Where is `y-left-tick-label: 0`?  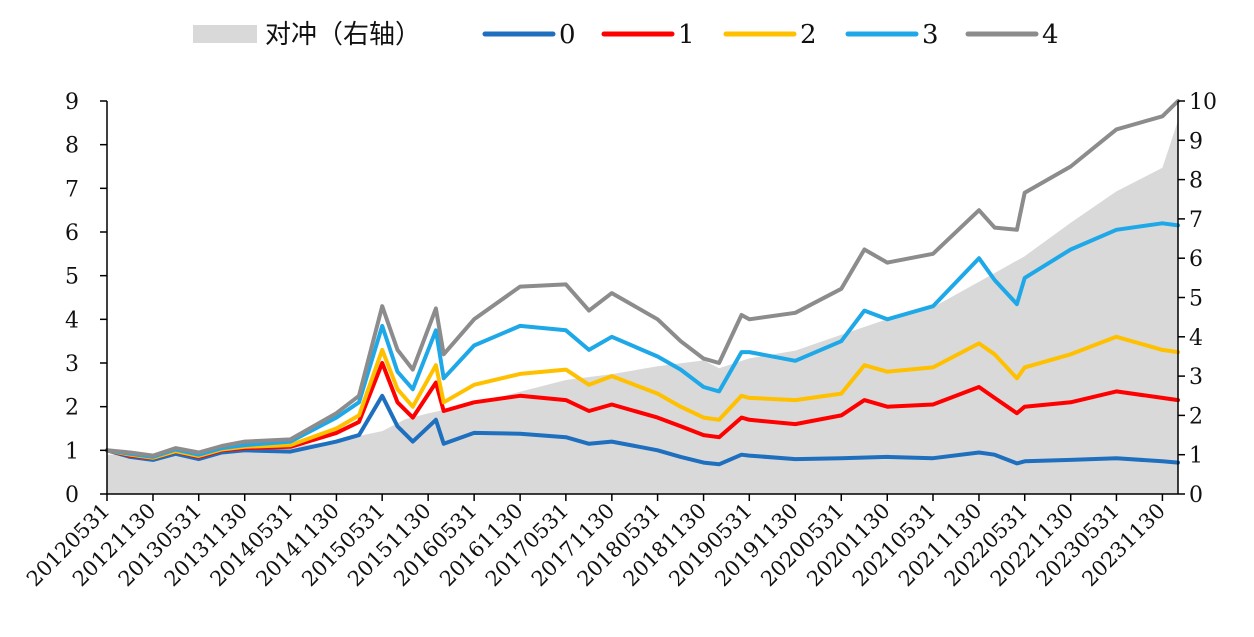
y-left-tick-label: 0 is located at coordinates (72, 495).